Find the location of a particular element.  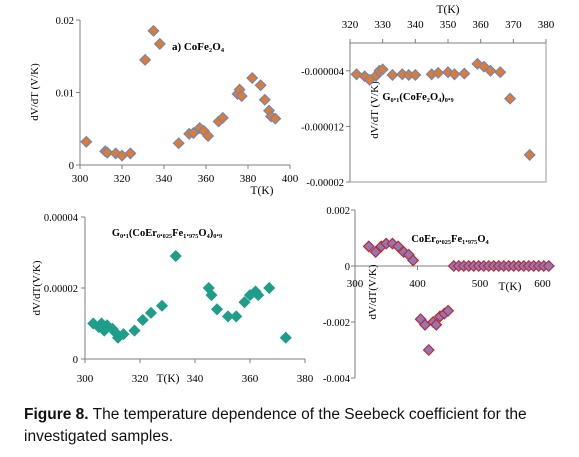

panel-c-title: G₀.₁(CoEr₀.₀₂₅Fe₁.₉₇₅O₄)₀.₉ is located at coordinates (167, 233).